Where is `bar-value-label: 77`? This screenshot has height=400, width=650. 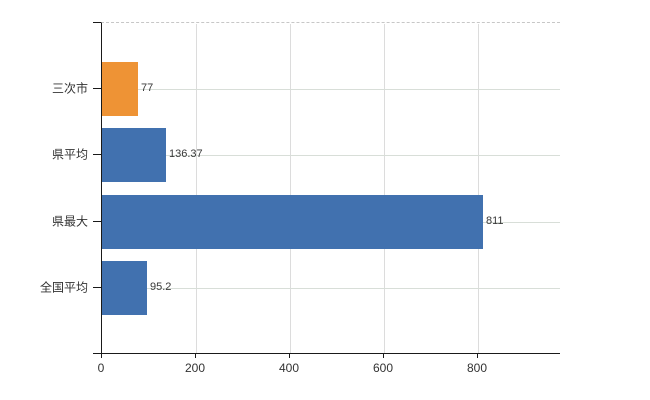 bar-value-label: 77 is located at coordinates (147, 88).